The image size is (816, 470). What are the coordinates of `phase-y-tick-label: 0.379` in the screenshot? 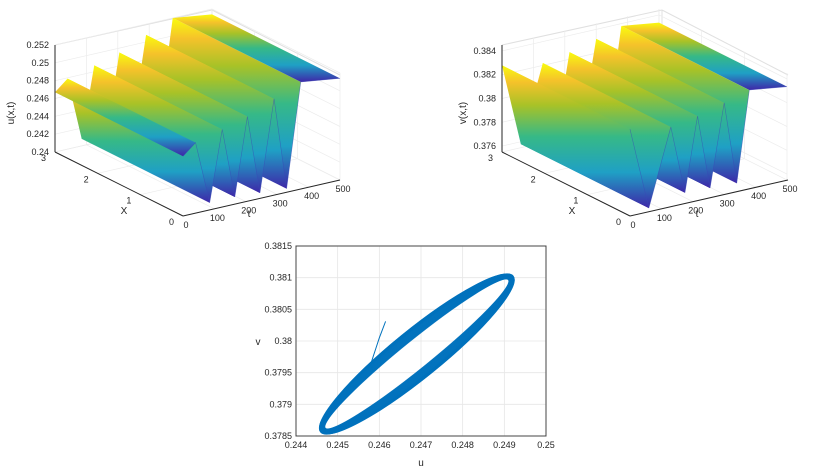 It's located at (280, 404).